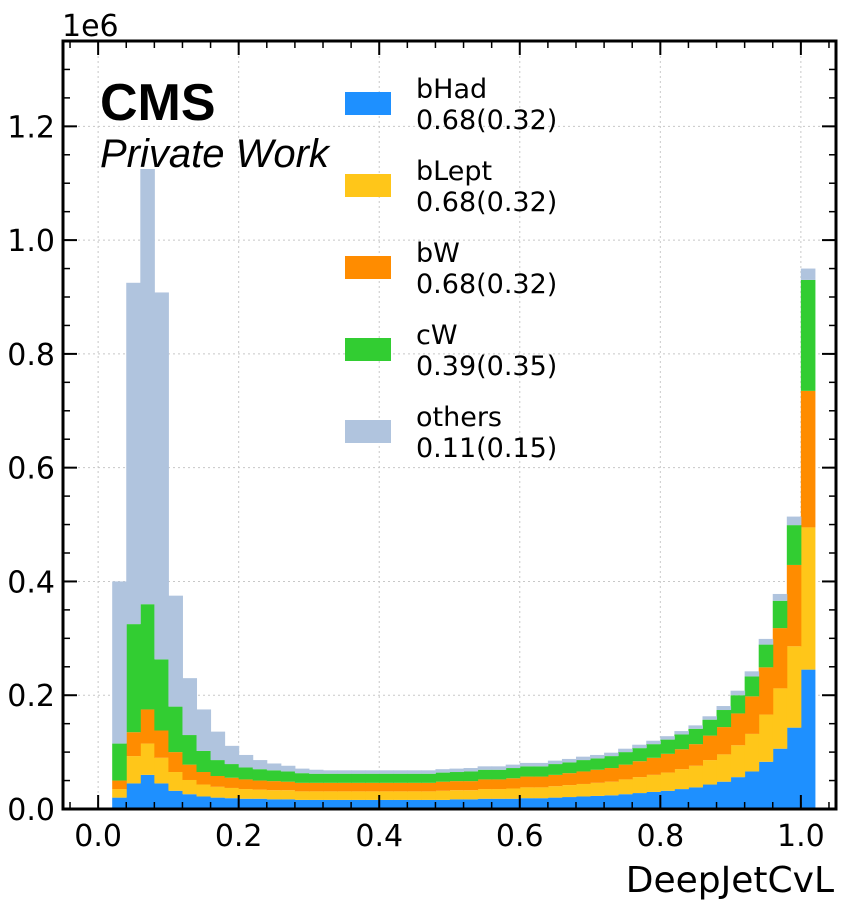 This screenshot has width=846, height=909. Describe the element at coordinates (158, 103) in the screenshot. I see `cms-label: CMS` at that location.